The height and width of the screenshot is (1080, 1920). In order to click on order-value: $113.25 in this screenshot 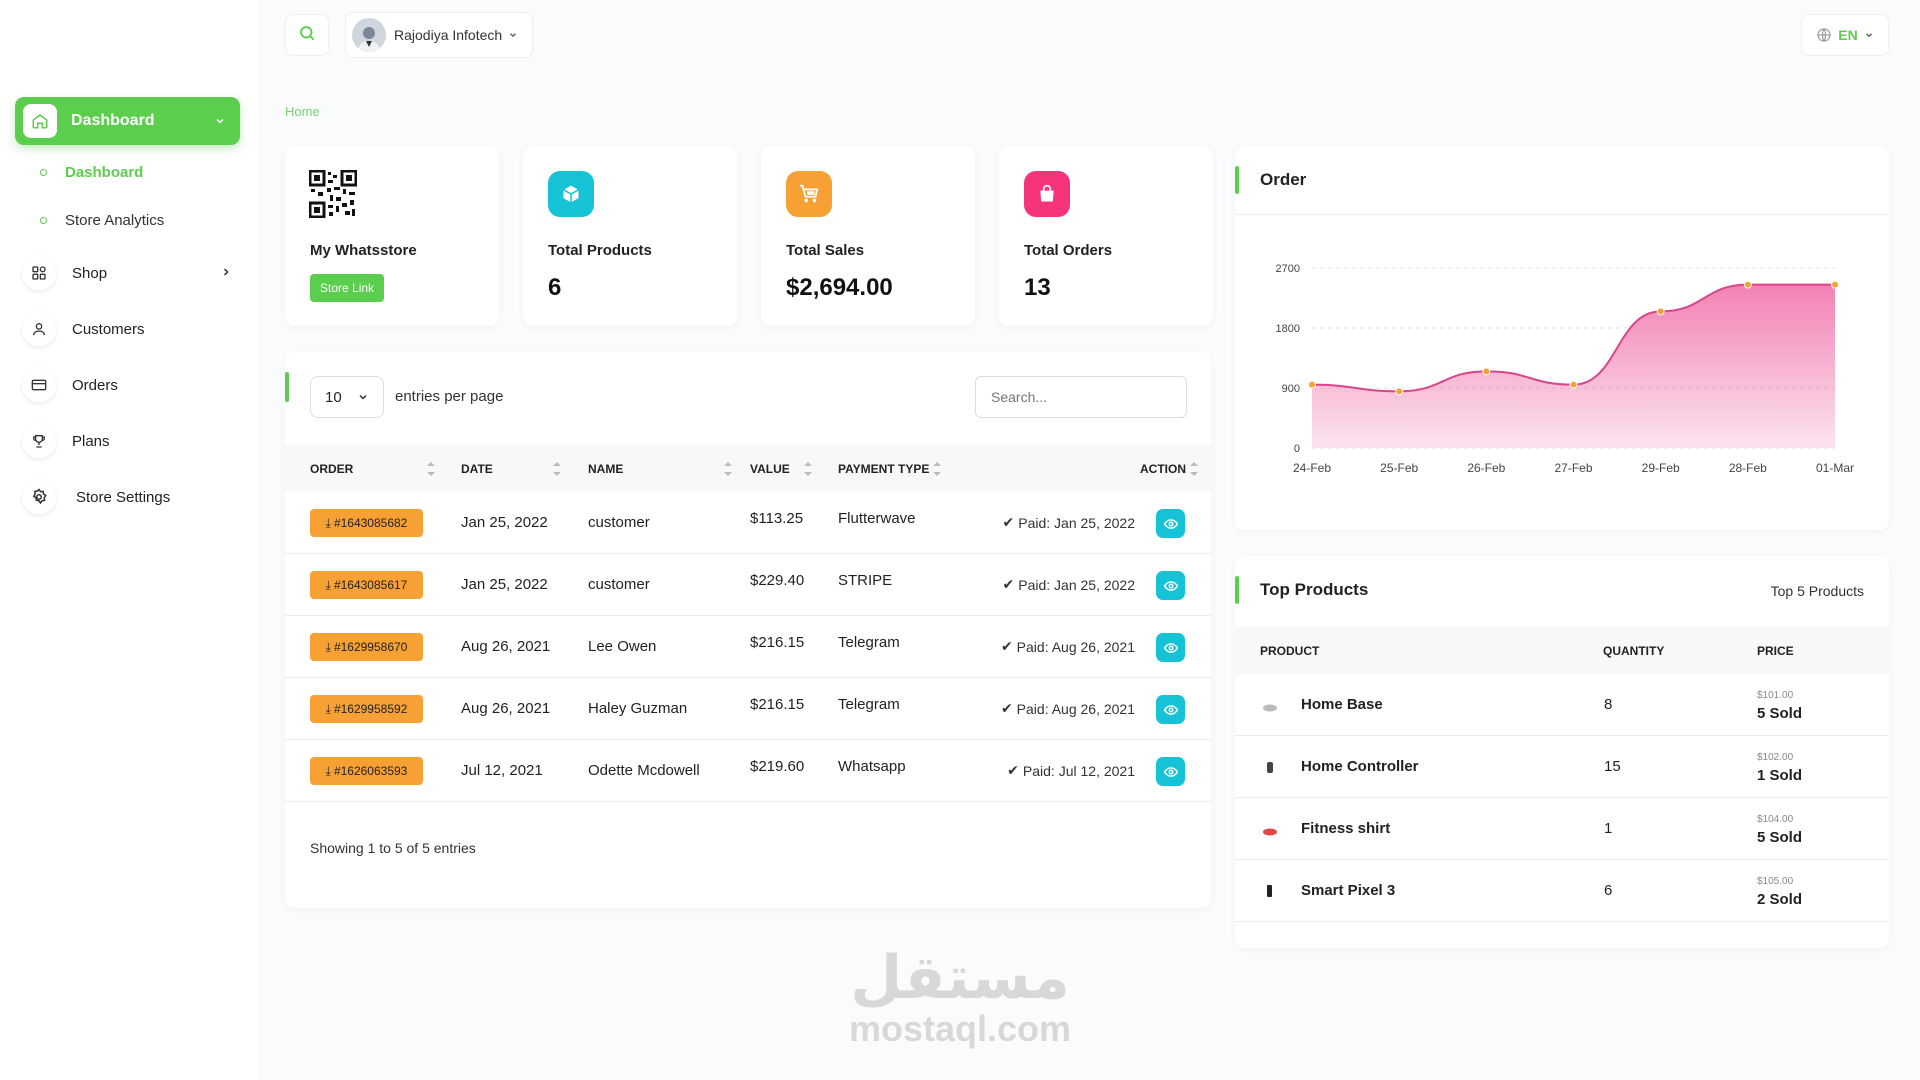, I will do `click(777, 518)`.